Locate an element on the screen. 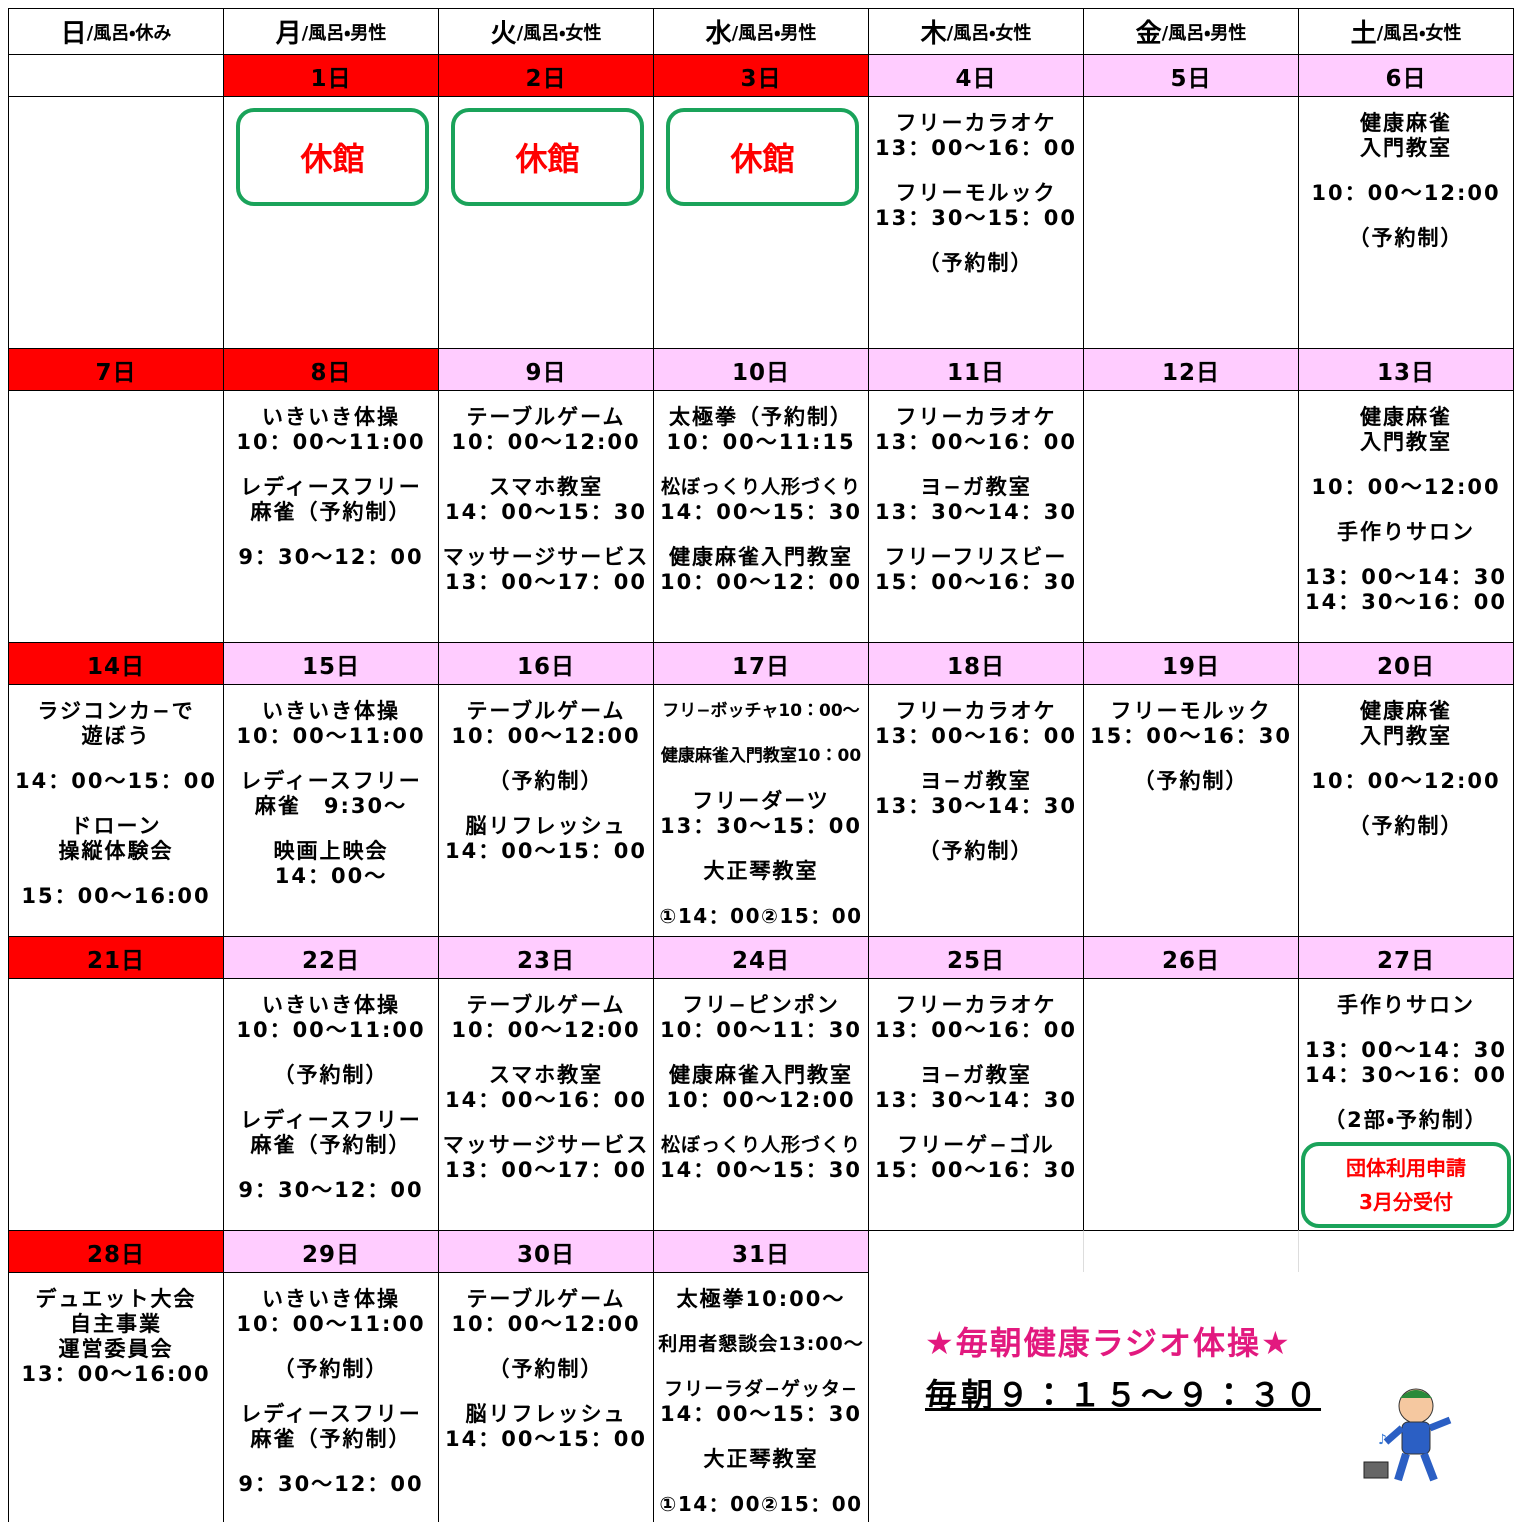  activity: ラジコンカ−で 遊ぼう is located at coordinates (116, 724).